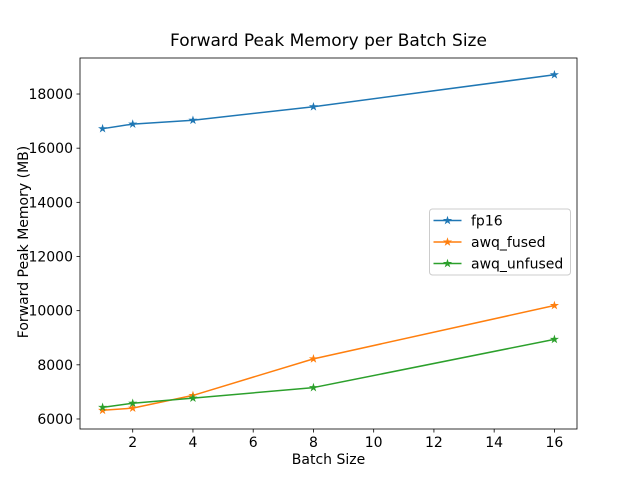 Image resolution: width=640 pixels, height=480 pixels. What do you see at coordinates (55, 366) in the screenshot?
I see `y-tick-label: 8000` at bounding box center [55, 366].